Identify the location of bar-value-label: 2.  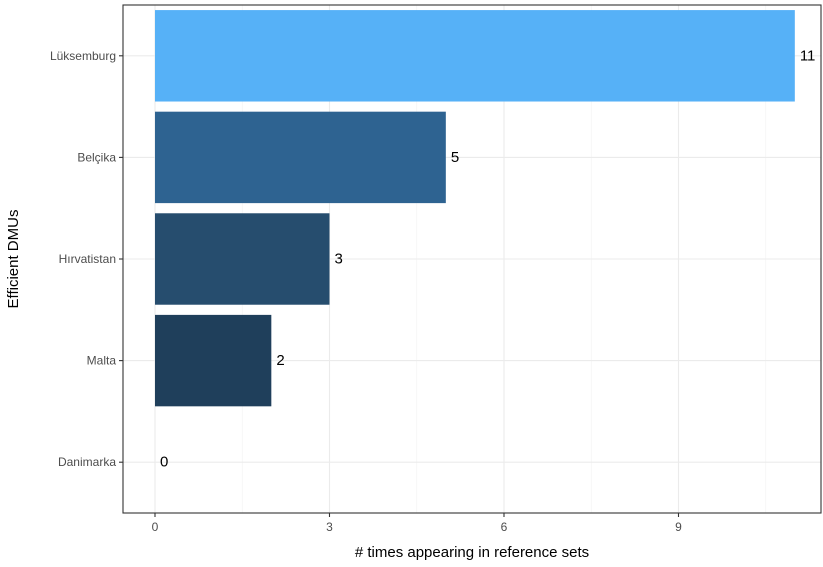
(280, 360).